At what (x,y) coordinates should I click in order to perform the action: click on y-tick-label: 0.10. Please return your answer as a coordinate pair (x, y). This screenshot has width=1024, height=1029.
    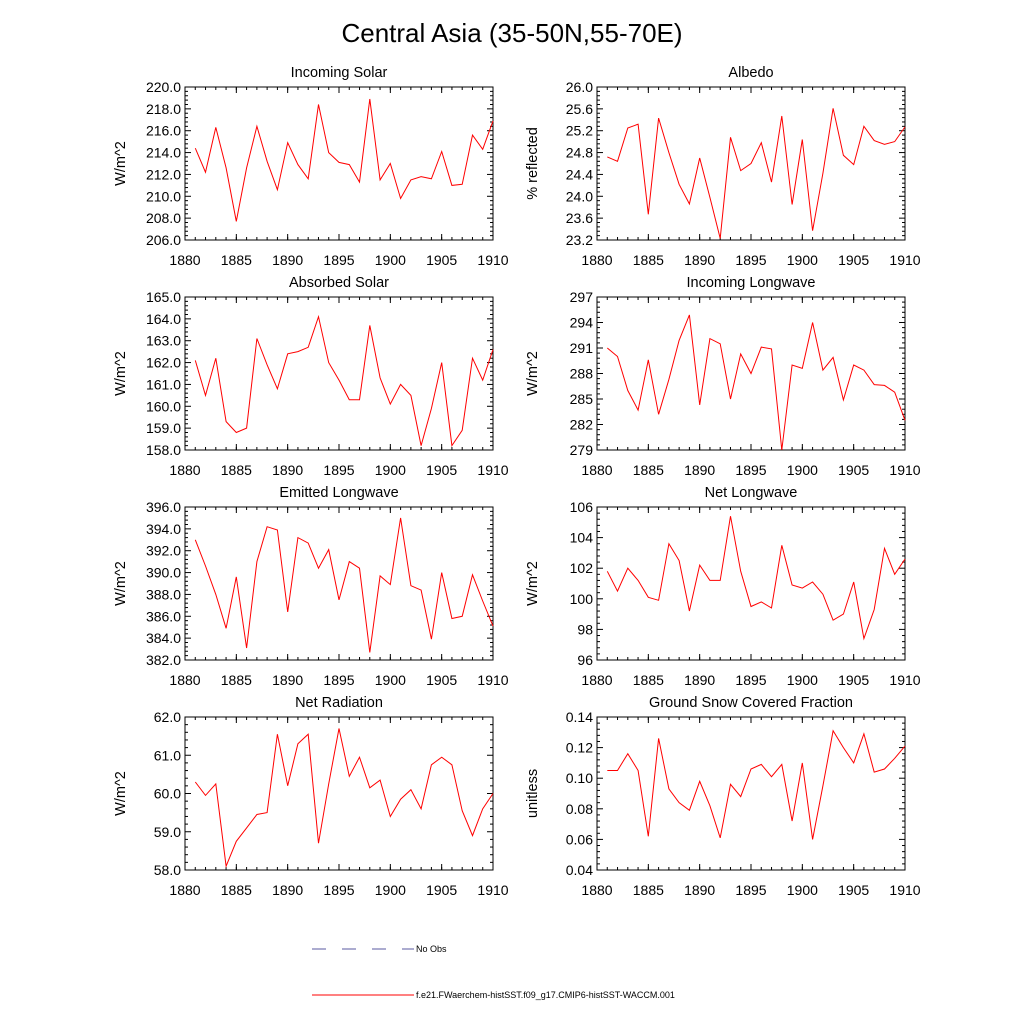
    Looking at the image, I should click on (579, 778).